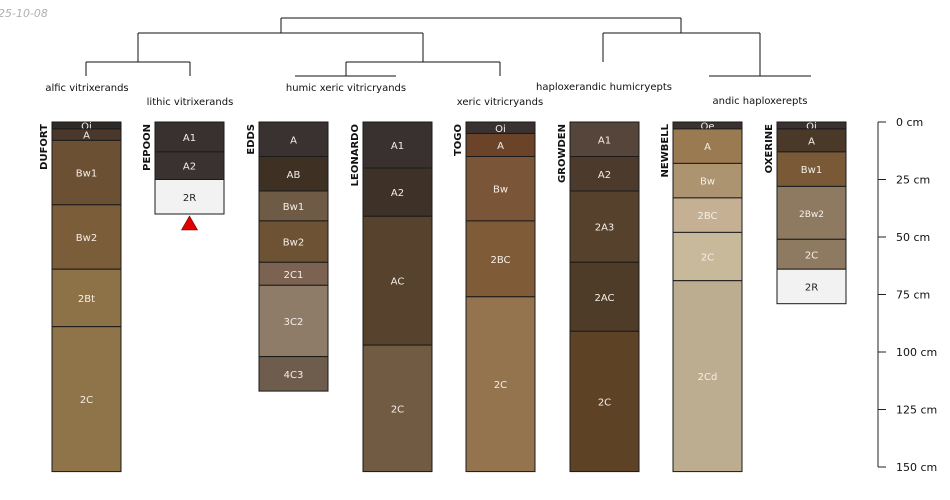  What do you see at coordinates (189, 223) in the screenshot?
I see `truncation-marker-triangle` at bounding box center [189, 223].